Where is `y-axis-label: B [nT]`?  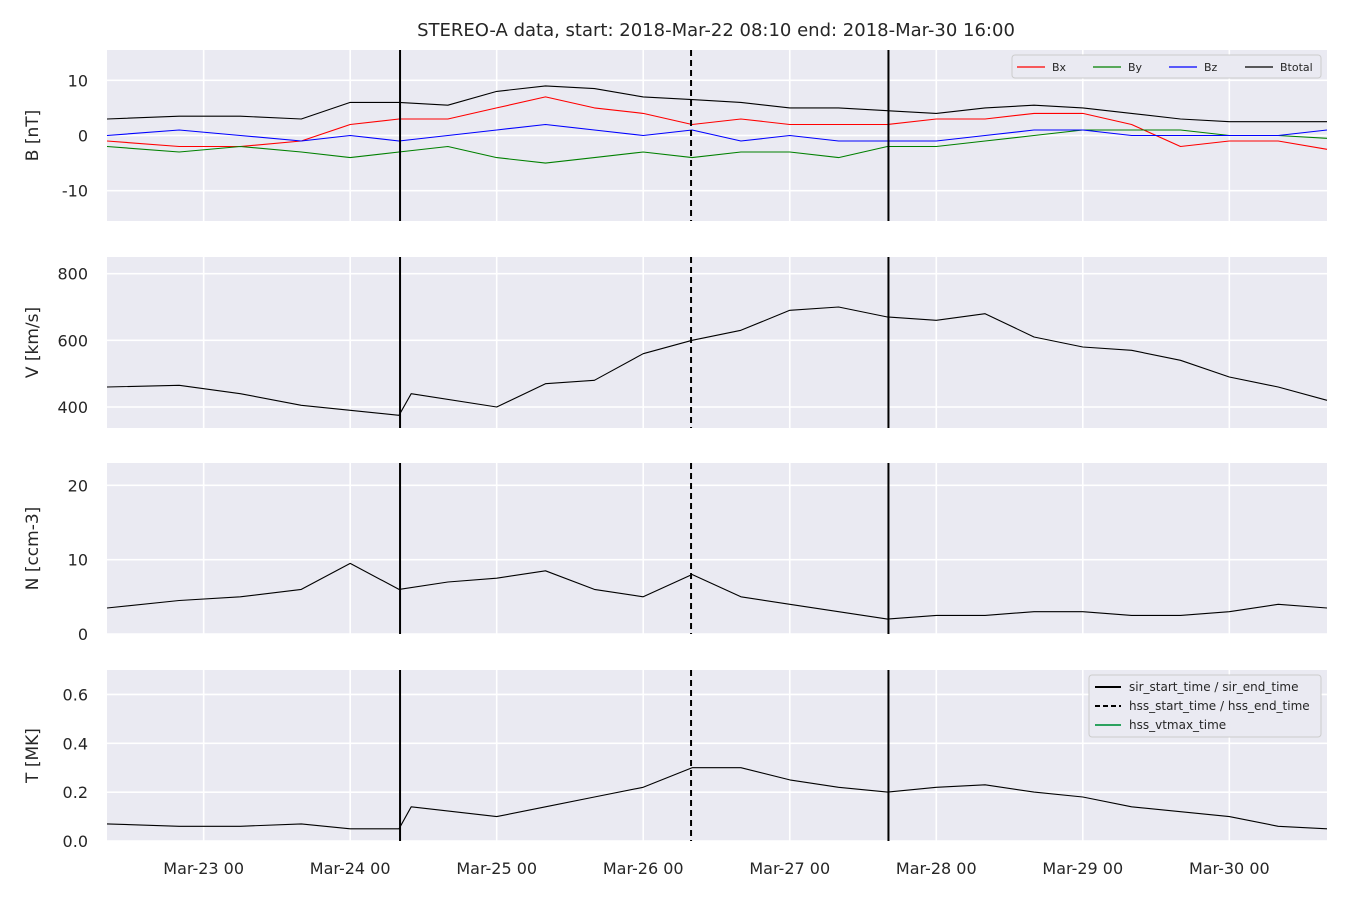
y-axis-label: B [nT] is located at coordinates (33, 136).